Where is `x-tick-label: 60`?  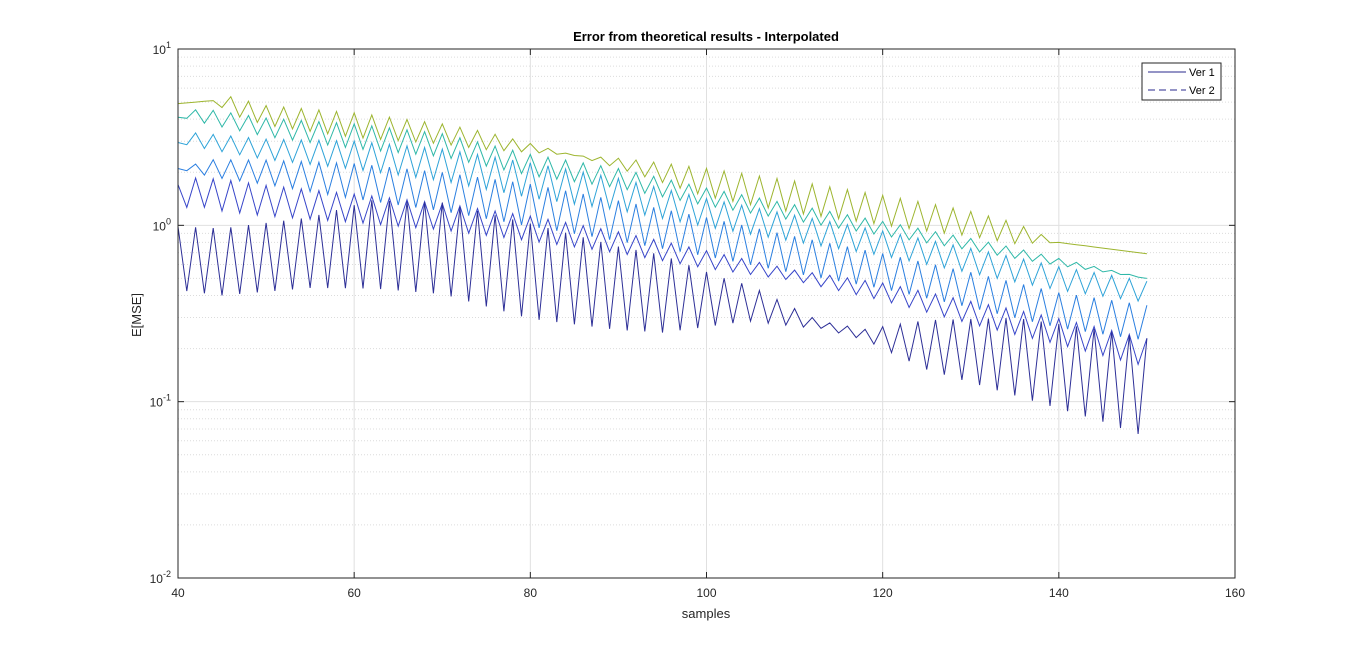 x-tick-label: 60 is located at coordinates (354, 593).